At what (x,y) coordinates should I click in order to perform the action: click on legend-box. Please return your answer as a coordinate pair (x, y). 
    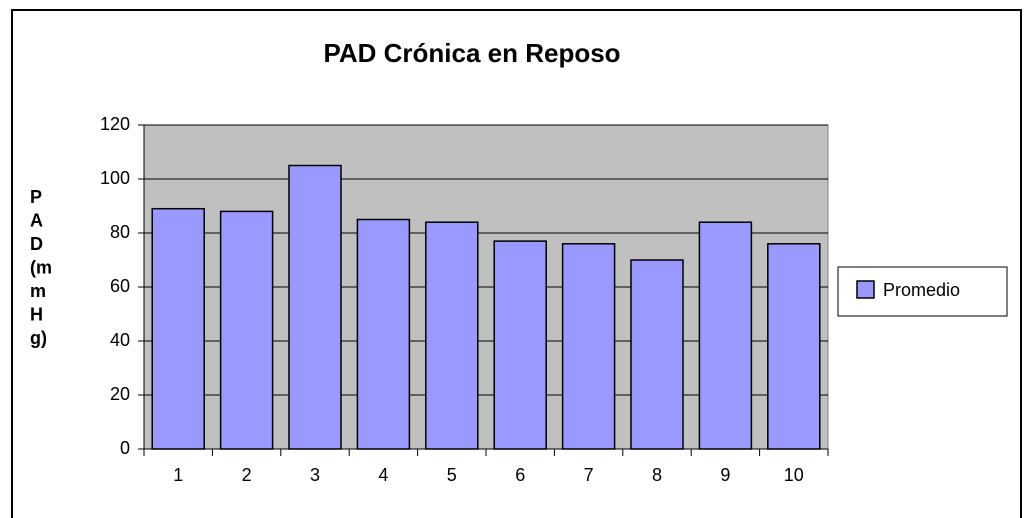
    Looking at the image, I should click on (922, 291).